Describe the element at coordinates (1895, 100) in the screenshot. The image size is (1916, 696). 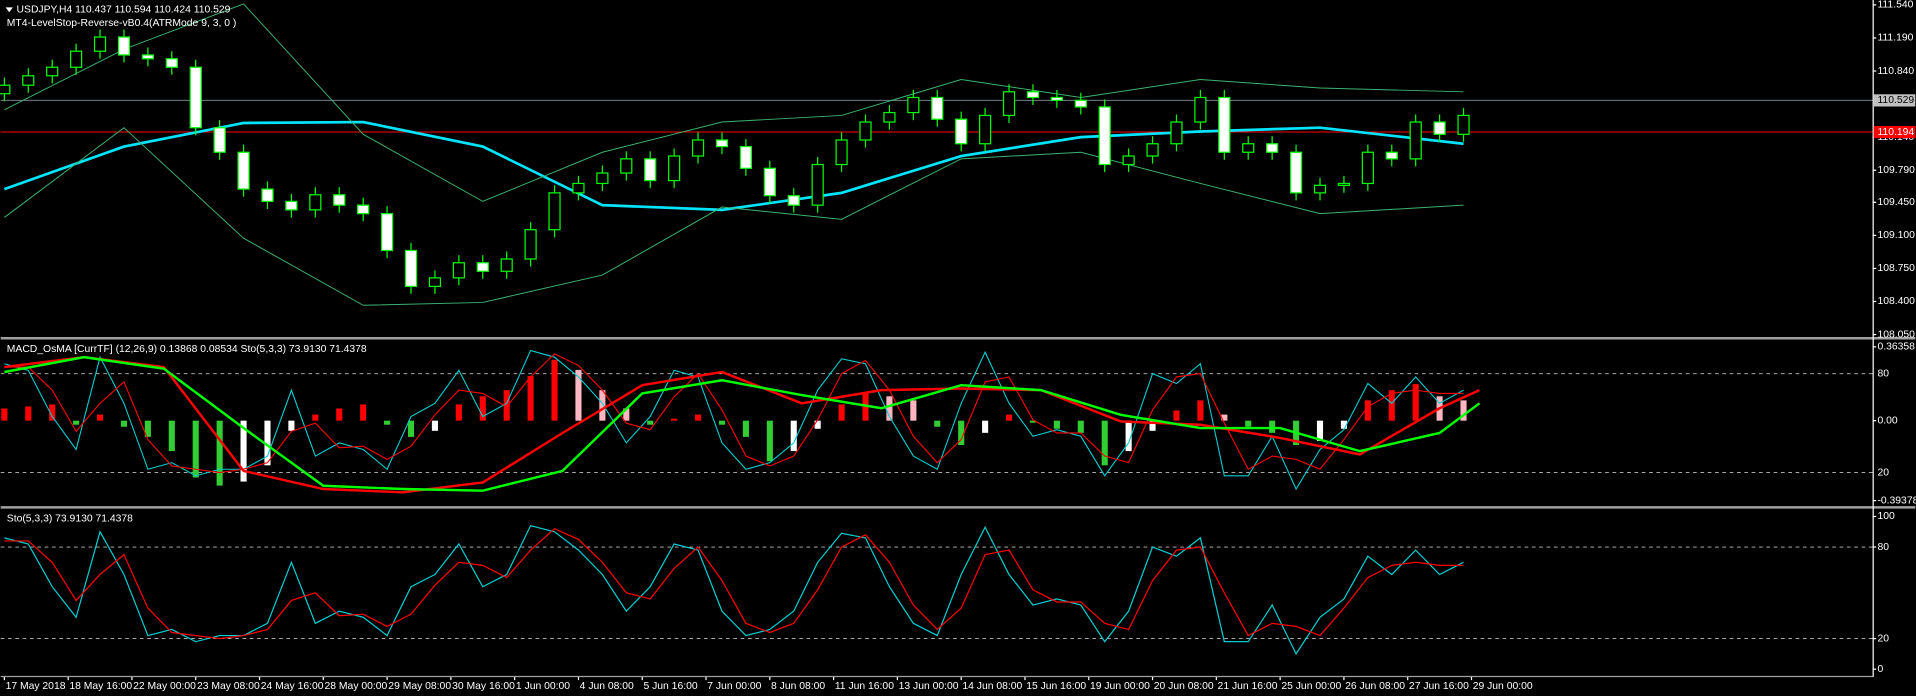
I see `price-label: 110.529` at that location.